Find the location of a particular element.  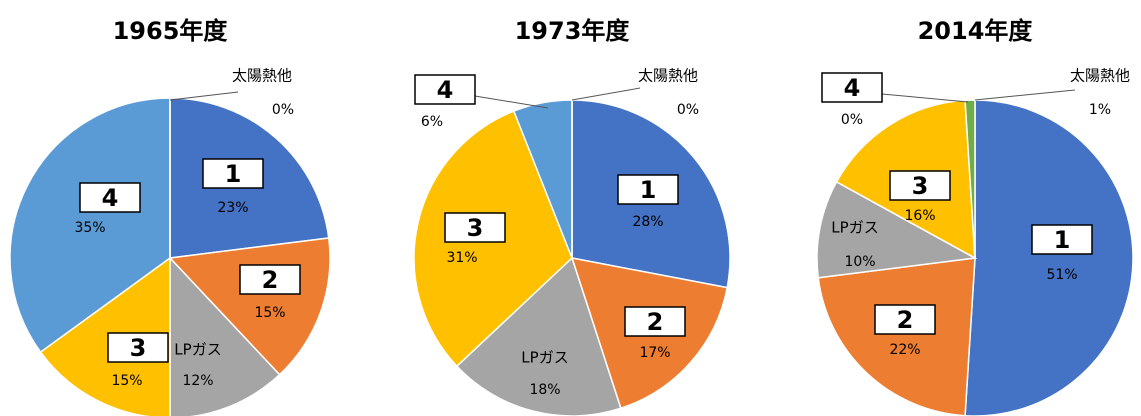

value-label: 1% is located at coordinates (1100, 110).